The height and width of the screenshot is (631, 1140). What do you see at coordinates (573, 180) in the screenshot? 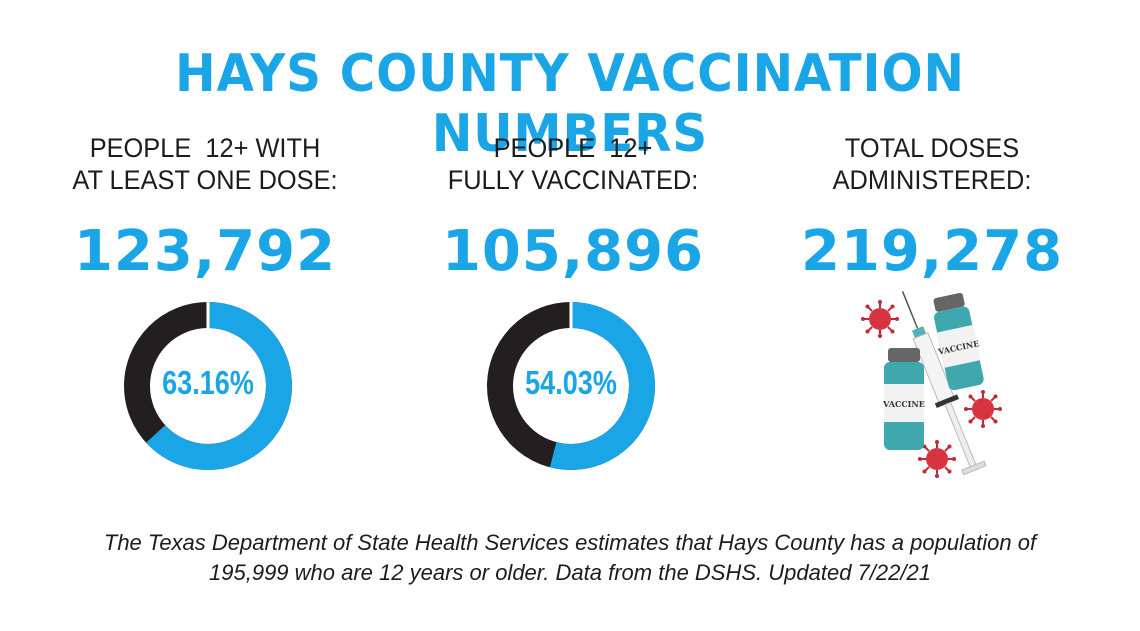
I see `label-line: FULLY VACCINATED:` at bounding box center [573, 180].